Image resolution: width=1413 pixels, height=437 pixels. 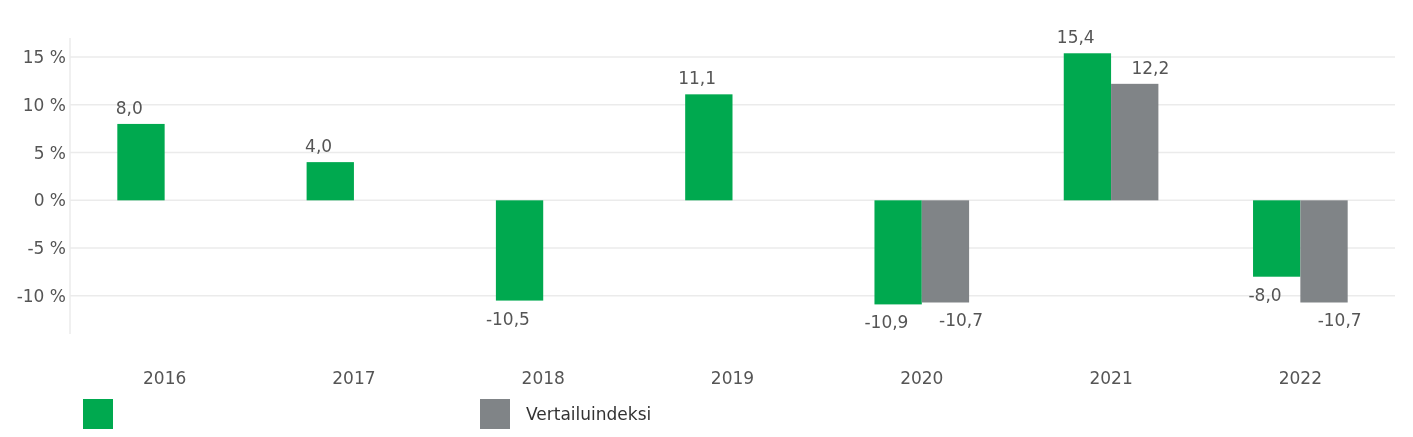 What do you see at coordinates (589, 413) in the screenshot?
I see `legend-label: Vertailuindeksi` at bounding box center [589, 413].